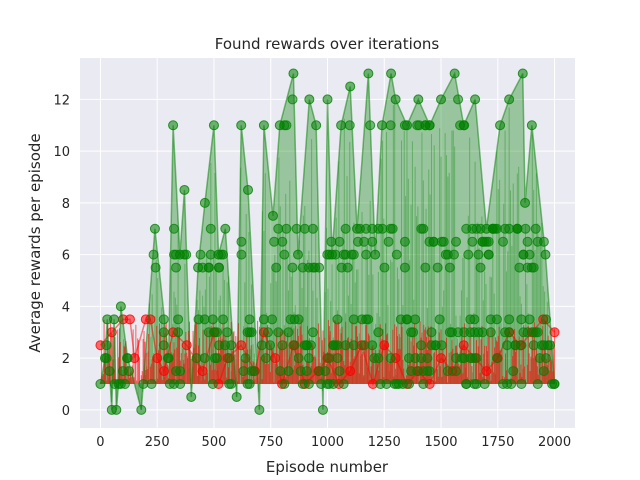 Image resolution: width=640 pixels, height=480 pixels. I want to click on x-tick-label: 0, so click(100, 442).